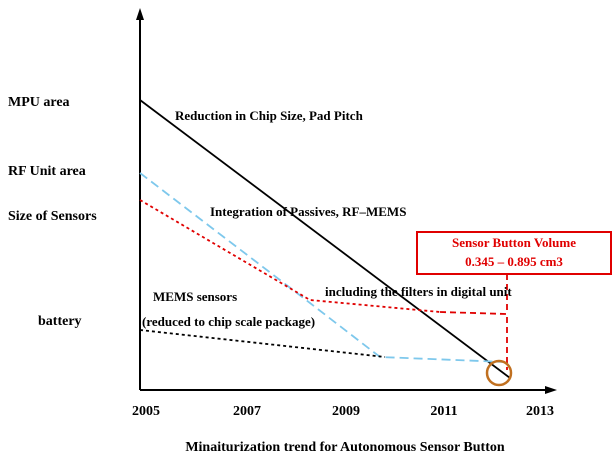 The height and width of the screenshot is (459, 614). What do you see at coordinates (47, 171) in the screenshot?
I see `y-label: RF Unit area` at bounding box center [47, 171].